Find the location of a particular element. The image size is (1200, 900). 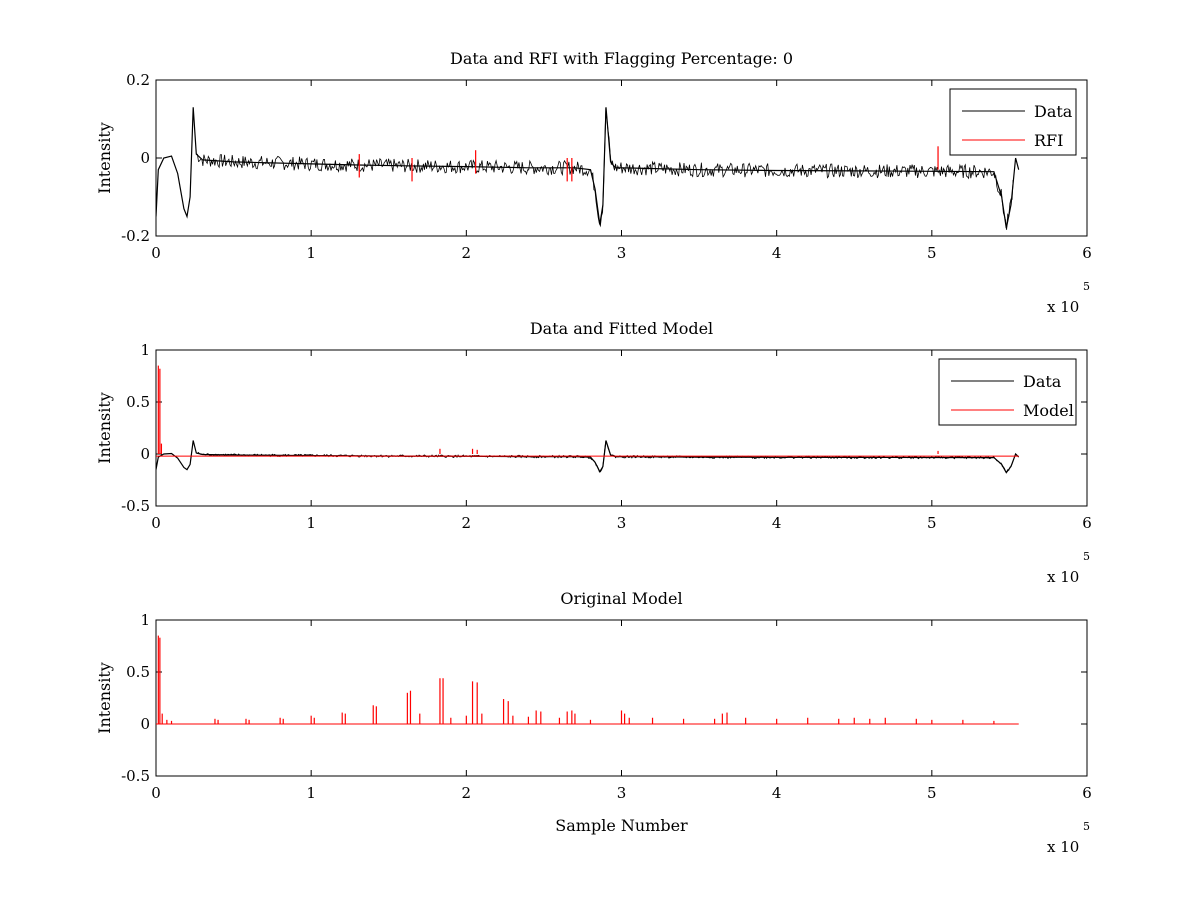

legend: Data Model is located at coordinates (1007, 392).